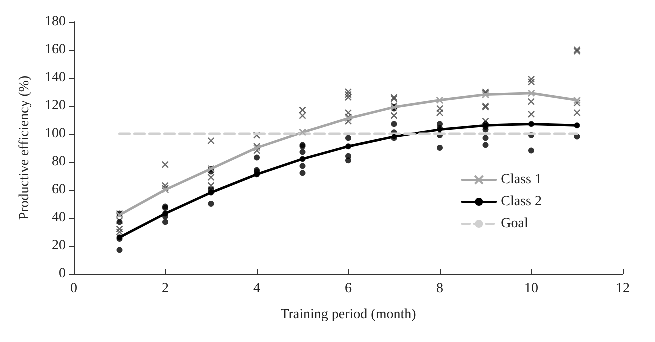 The height and width of the screenshot is (342, 655). Describe the element at coordinates (62, 274) in the screenshot. I see `y-tick-label: 0` at that location.